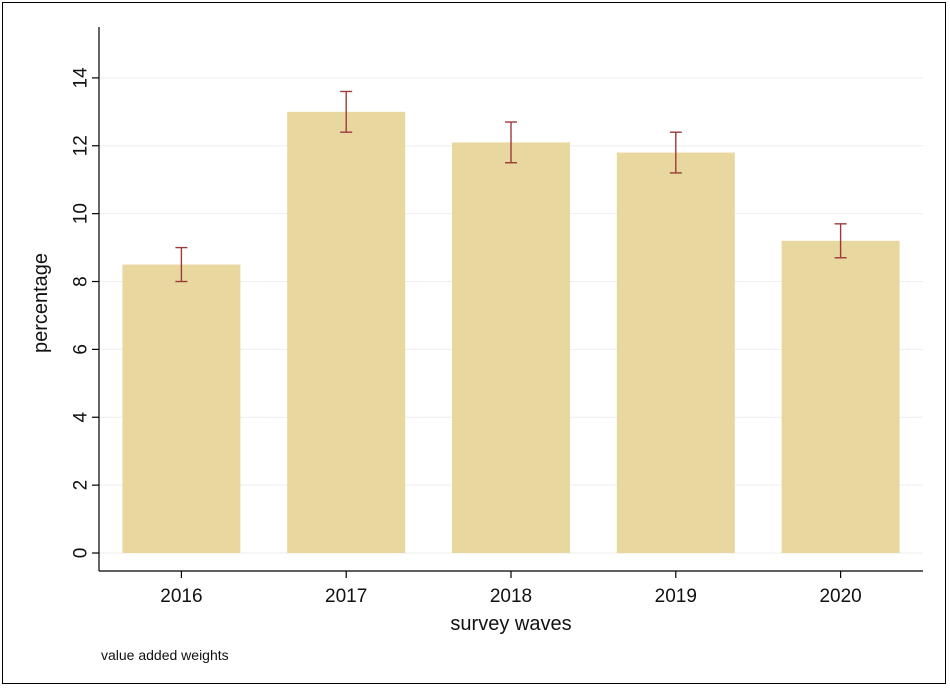 Image resolution: width=950 pixels, height=688 pixels. What do you see at coordinates (81, 349) in the screenshot?
I see `y-tick-label: 6` at bounding box center [81, 349].